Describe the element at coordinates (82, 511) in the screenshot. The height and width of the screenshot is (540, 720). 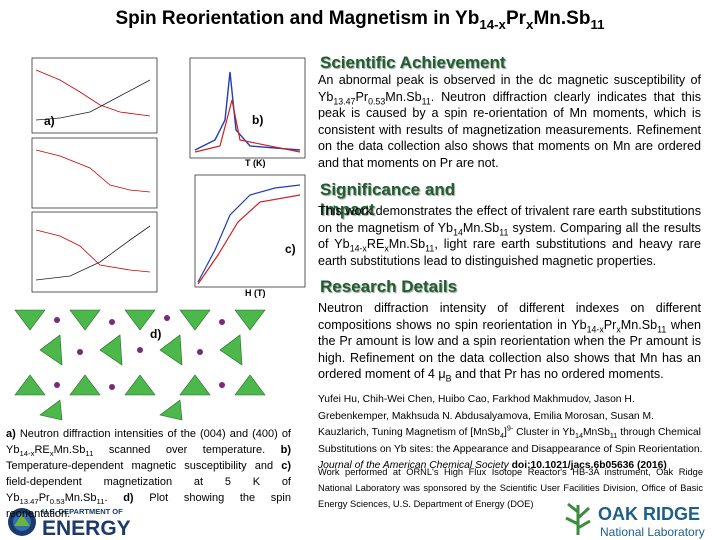
I see `doe-top: U.S. DEPARTMENT OF` at that location.